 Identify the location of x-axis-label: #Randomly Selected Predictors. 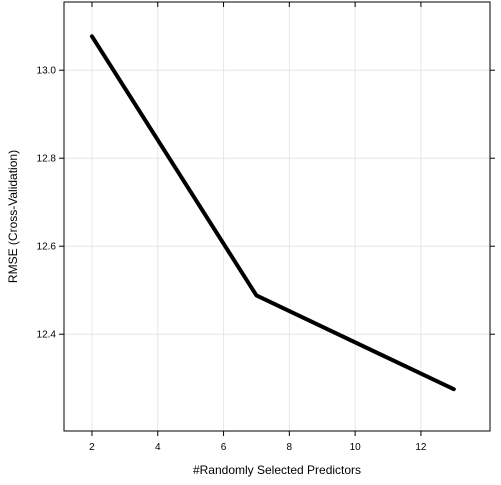
(277, 470).